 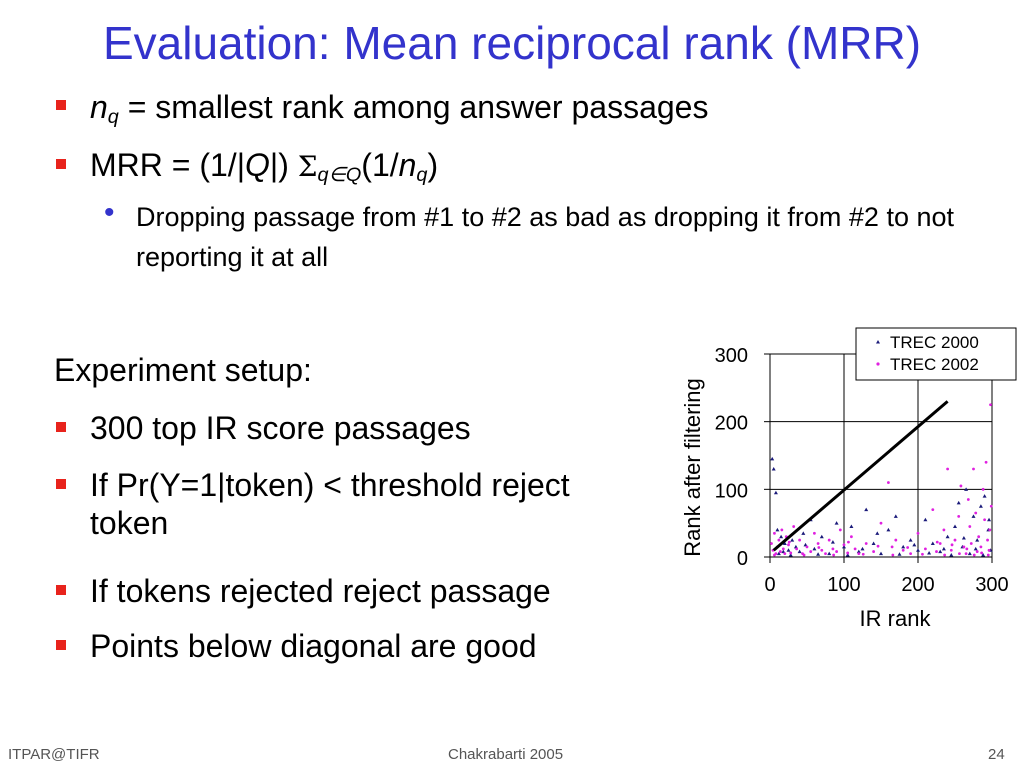 I want to click on experiment-bullet: Points below diagonal are good, so click(x=313, y=646).